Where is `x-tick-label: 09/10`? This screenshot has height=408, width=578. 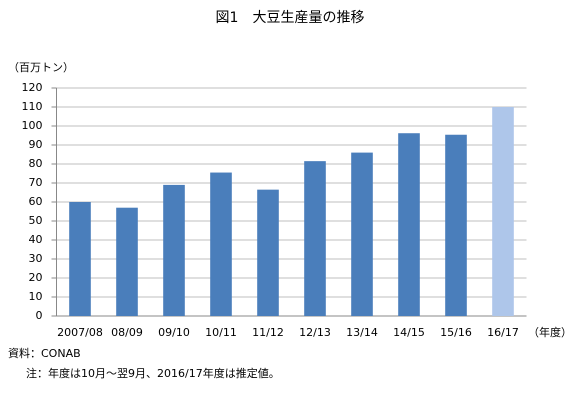 x-tick-label: 09/10 is located at coordinates (174, 332).